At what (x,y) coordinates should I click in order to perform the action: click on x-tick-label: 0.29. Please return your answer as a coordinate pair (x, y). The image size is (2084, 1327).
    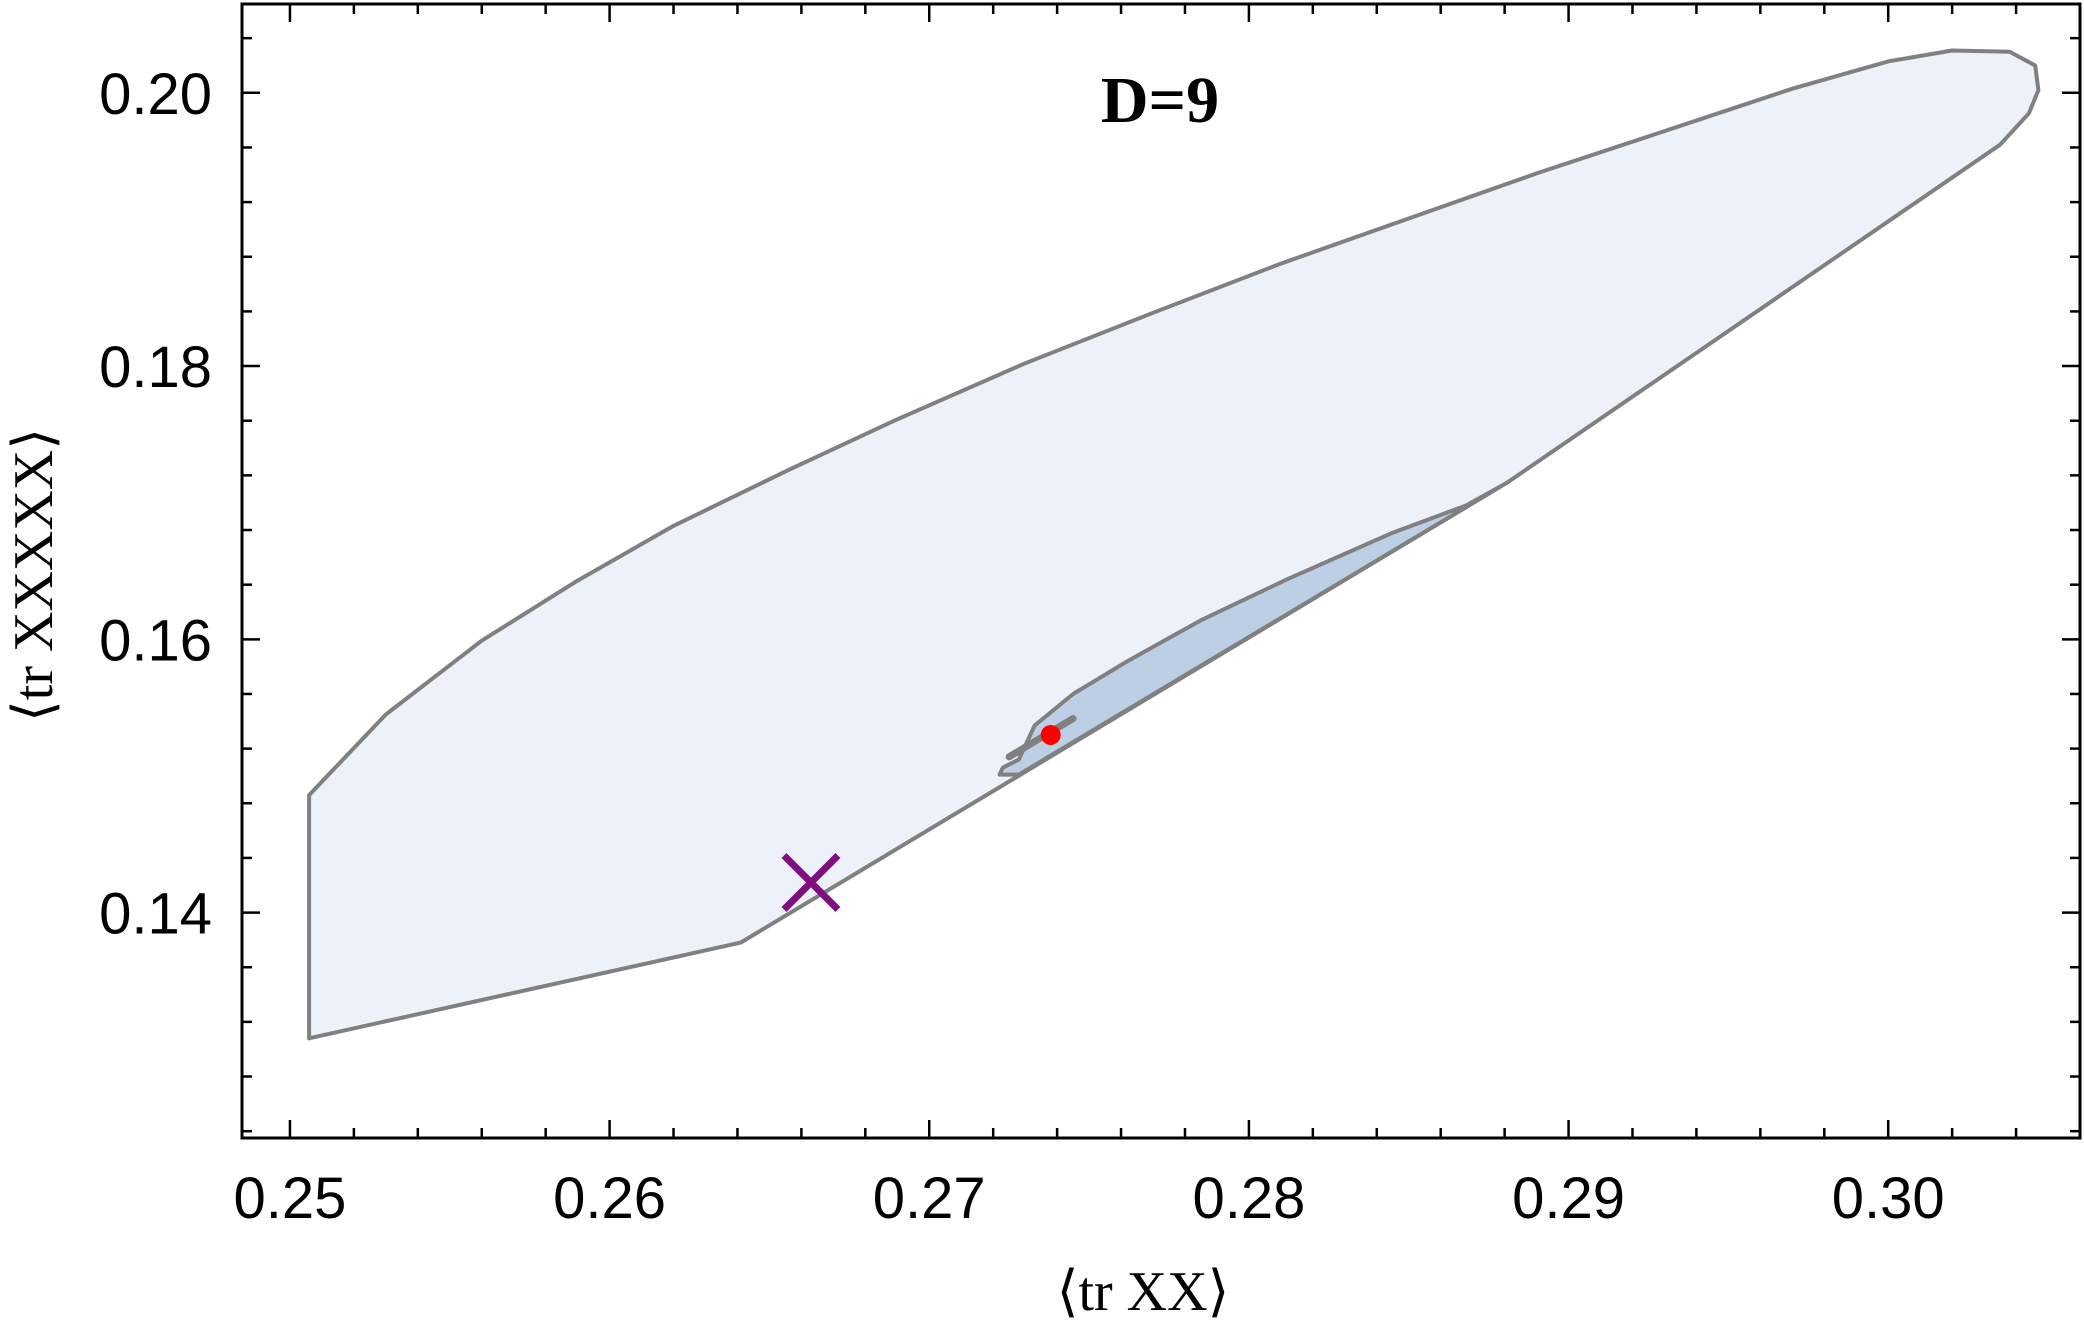
    Looking at the image, I should click on (1568, 1198).